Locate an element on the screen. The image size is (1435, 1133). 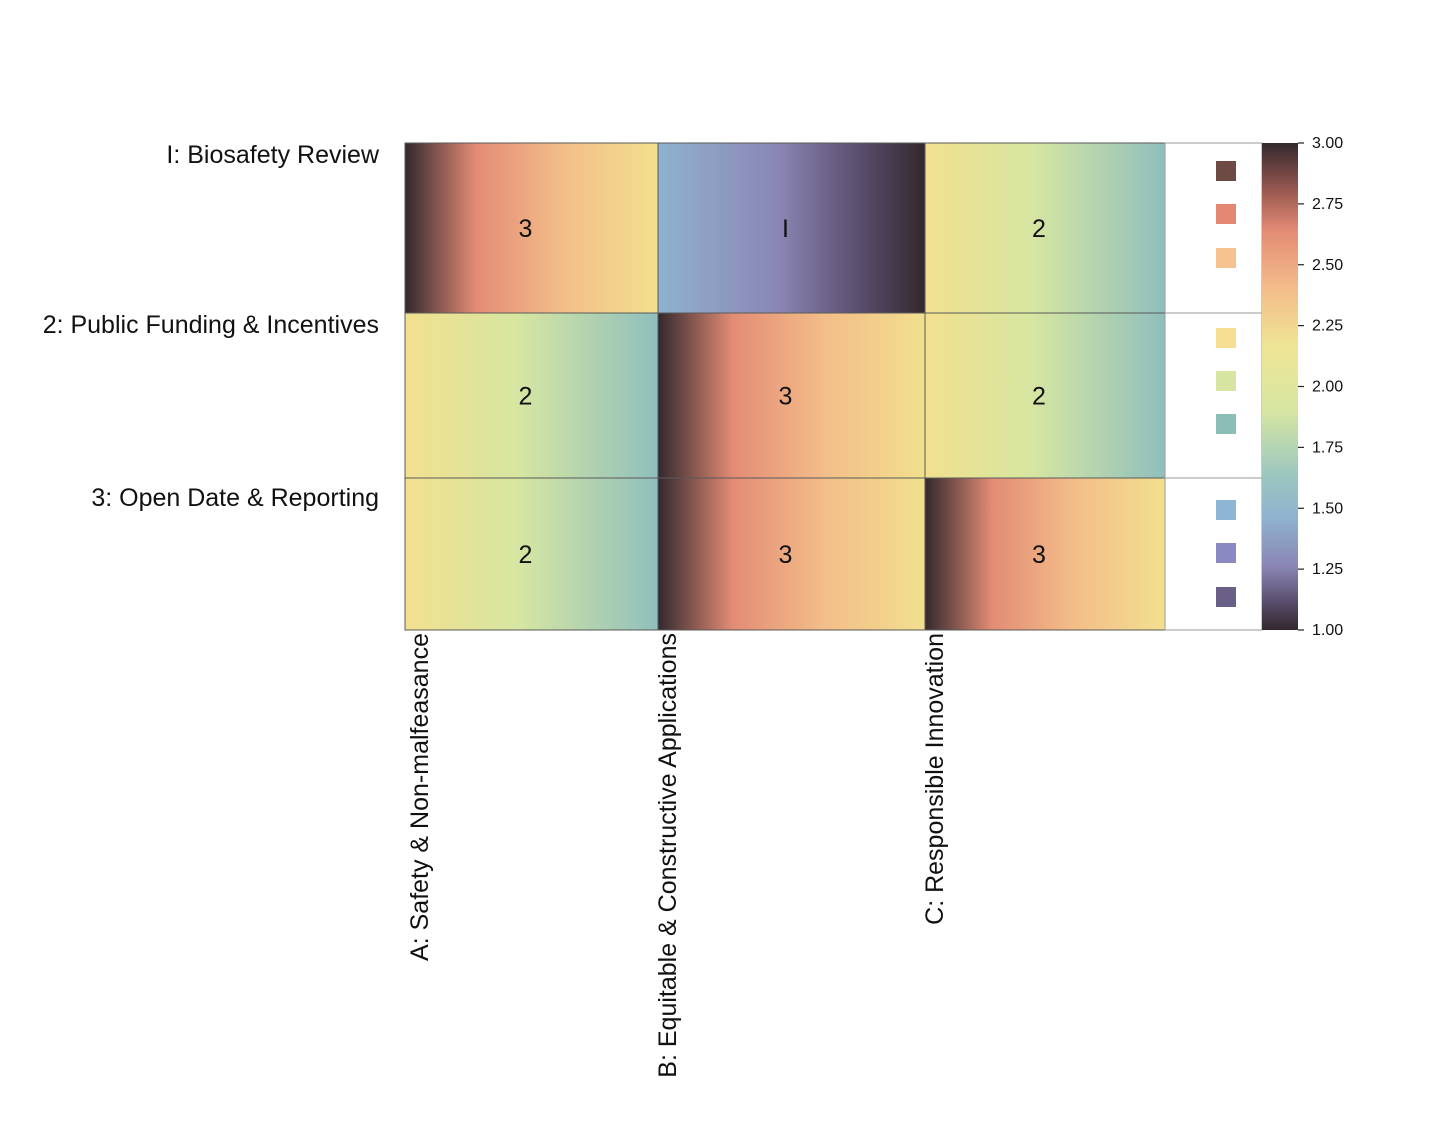
row-label-2: 2: Public Funding & Incentives is located at coordinates (211, 325).